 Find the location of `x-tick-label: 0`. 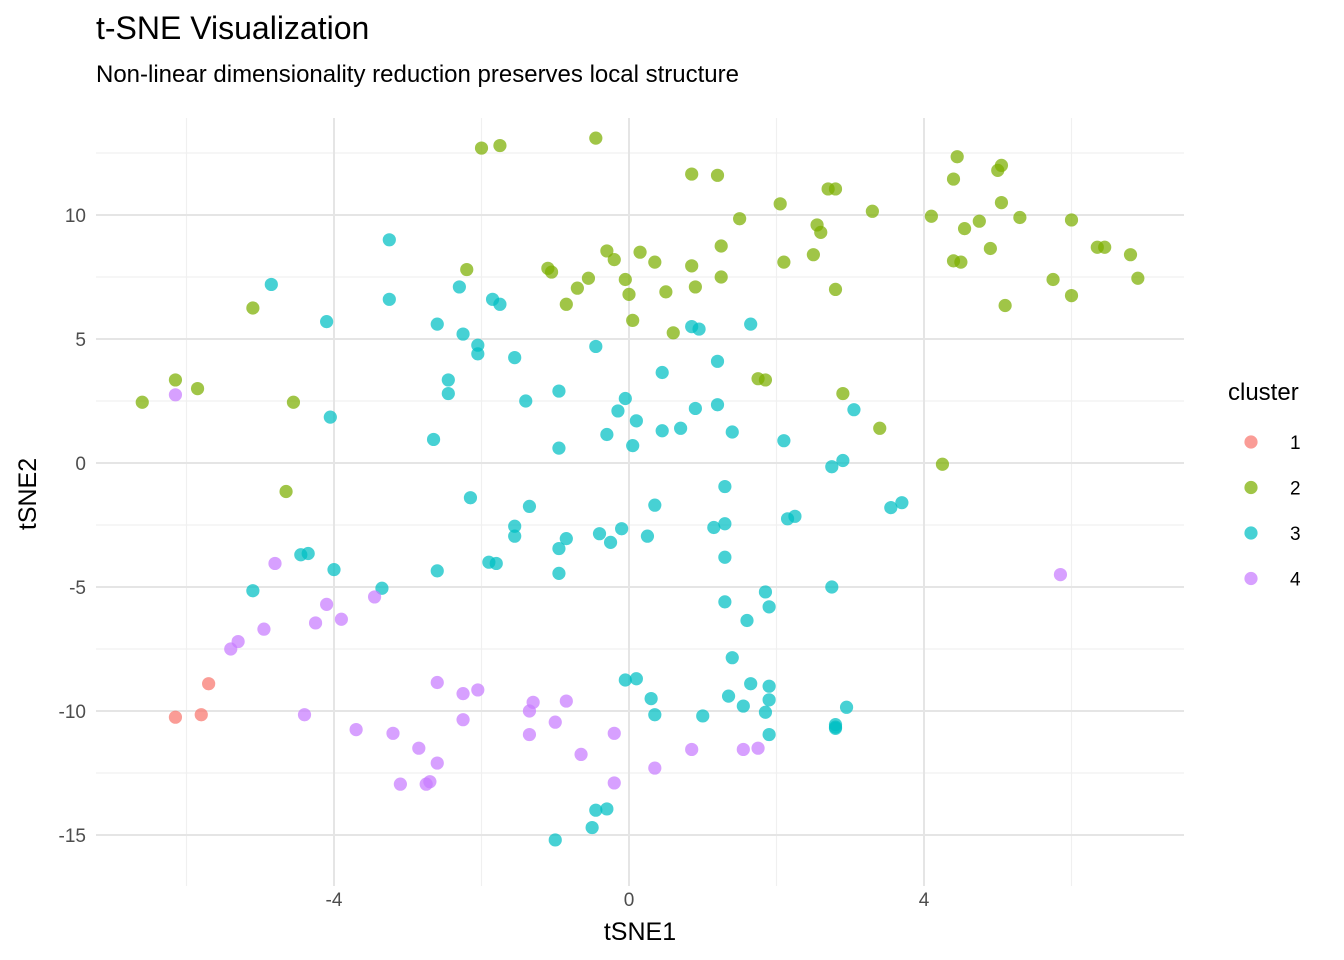

x-tick-label: 0 is located at coordinates (629, 900).